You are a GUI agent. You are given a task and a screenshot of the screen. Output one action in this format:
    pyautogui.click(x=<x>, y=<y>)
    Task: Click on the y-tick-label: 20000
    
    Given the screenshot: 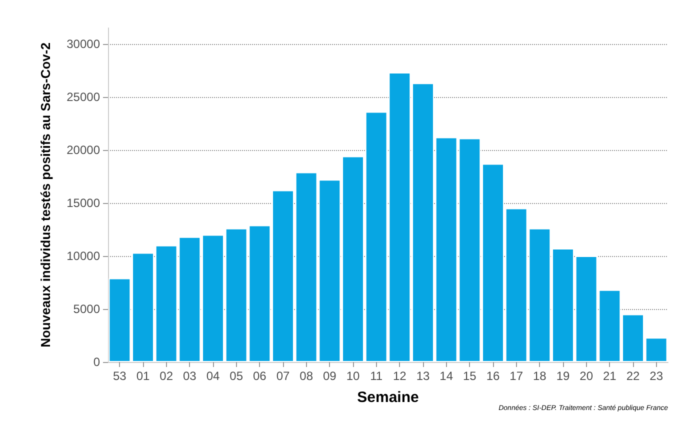 What is the action you would take?
    pyautogui.click(x=83, y=149)
    